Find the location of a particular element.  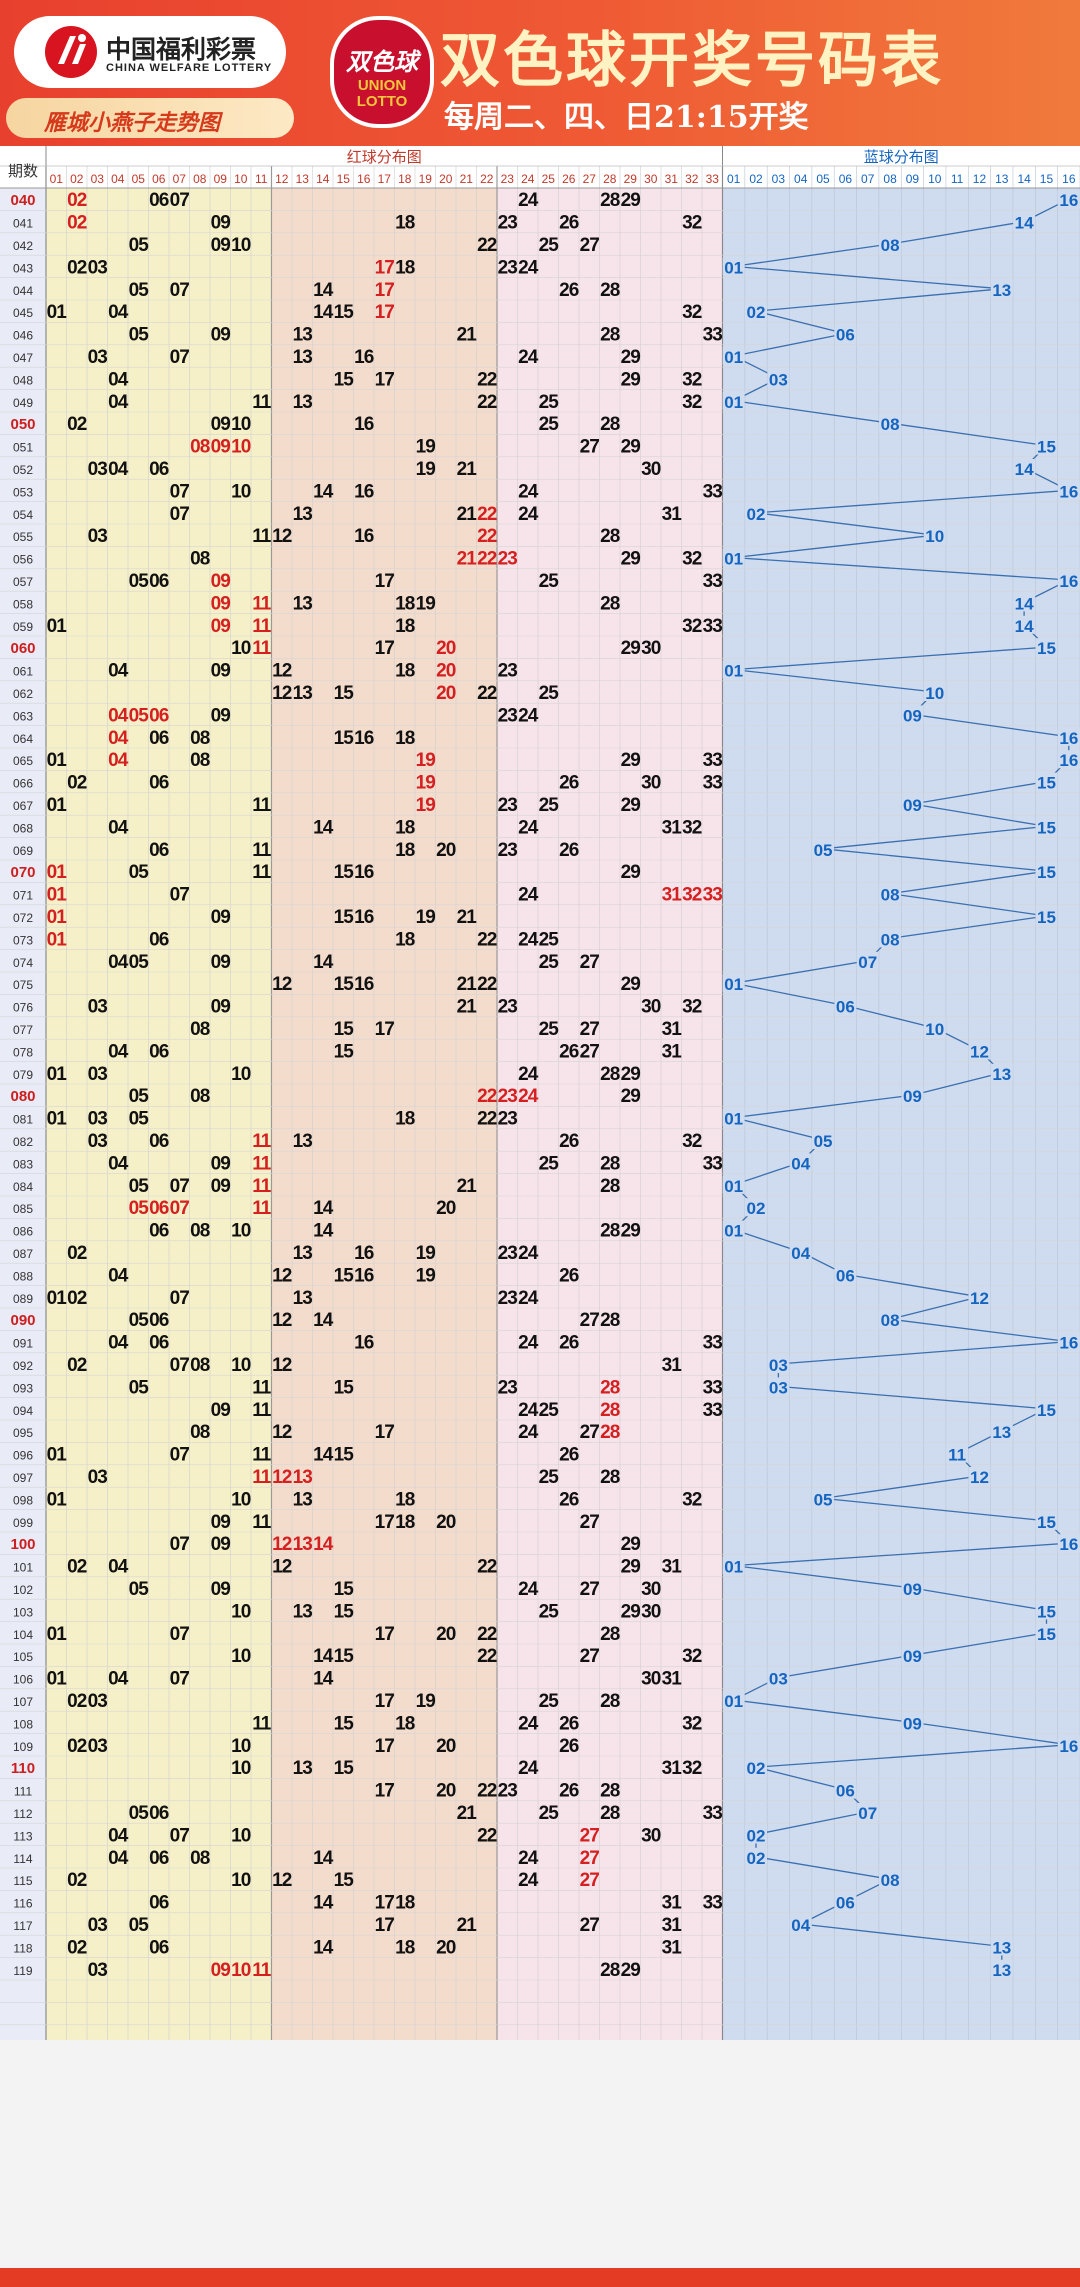

red-ball-number: 05 is located at coordinates (139, 290).